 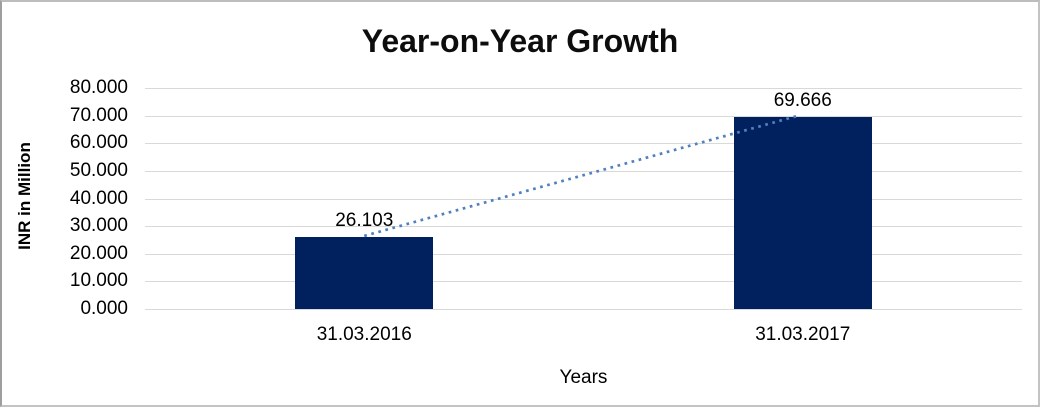 What do you see at coordinates (98, 115) in the screenshot?
I see `y-tick-label: 70.000` at bounding box center [98, 115].